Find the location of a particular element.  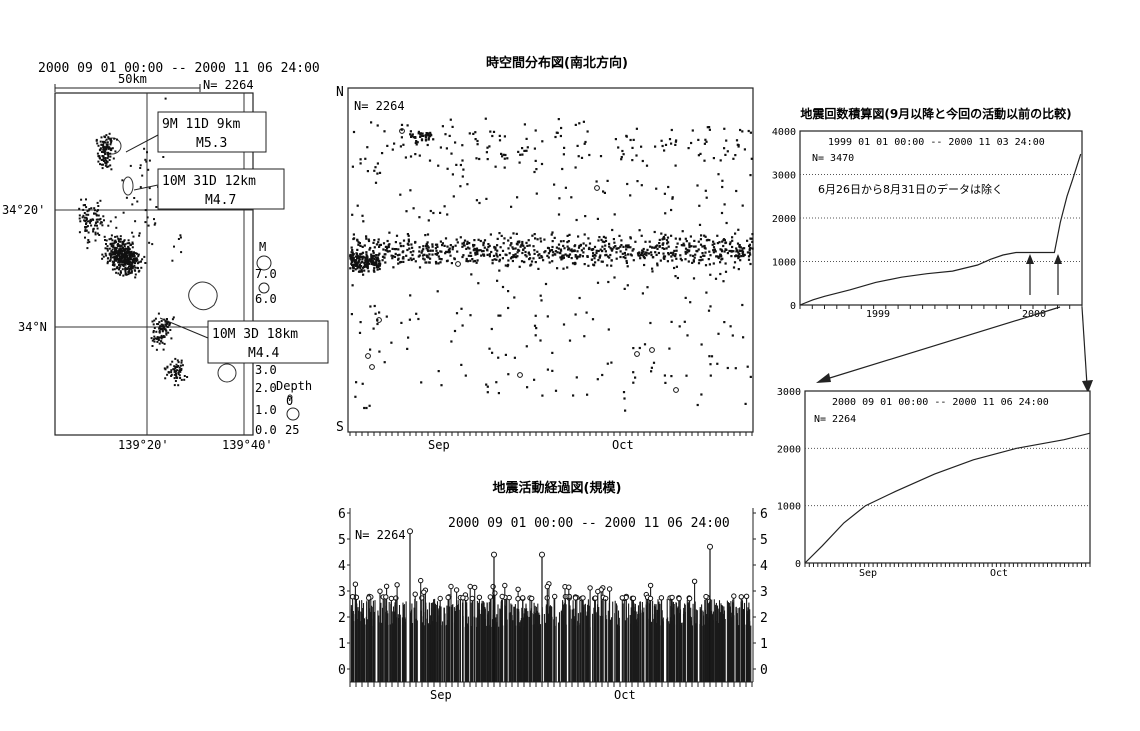

callout-m47-mag: M4.7 is located at coordinates (220, 200).